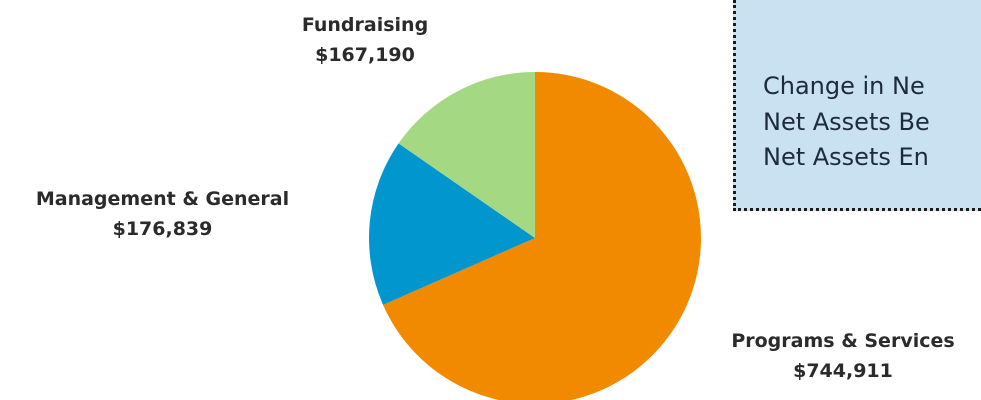  I want to click on pie-slice-management-general, so click(452, 224).